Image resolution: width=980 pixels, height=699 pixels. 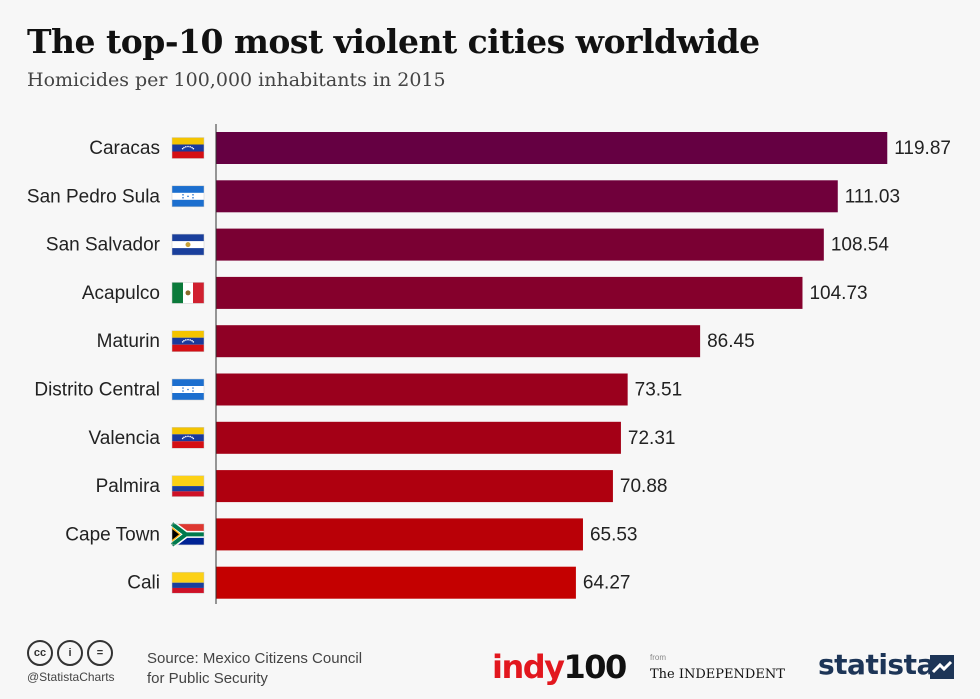 What do you see at coordinates (143, 583) in the screenshot?
I see `category-label: Cali` at bounding box center [143, 583].